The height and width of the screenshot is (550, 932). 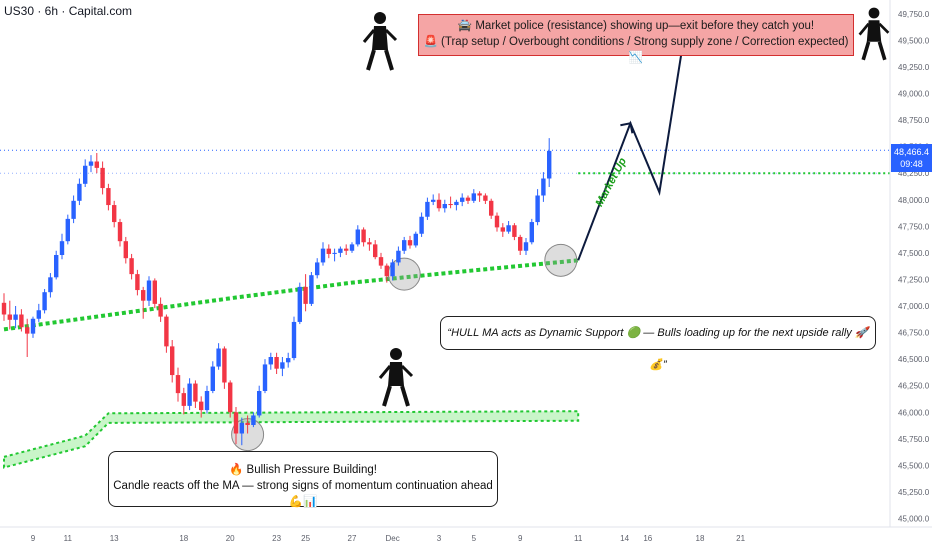 I want to click on x-tick-label: 27, so click(x=352, y=538).